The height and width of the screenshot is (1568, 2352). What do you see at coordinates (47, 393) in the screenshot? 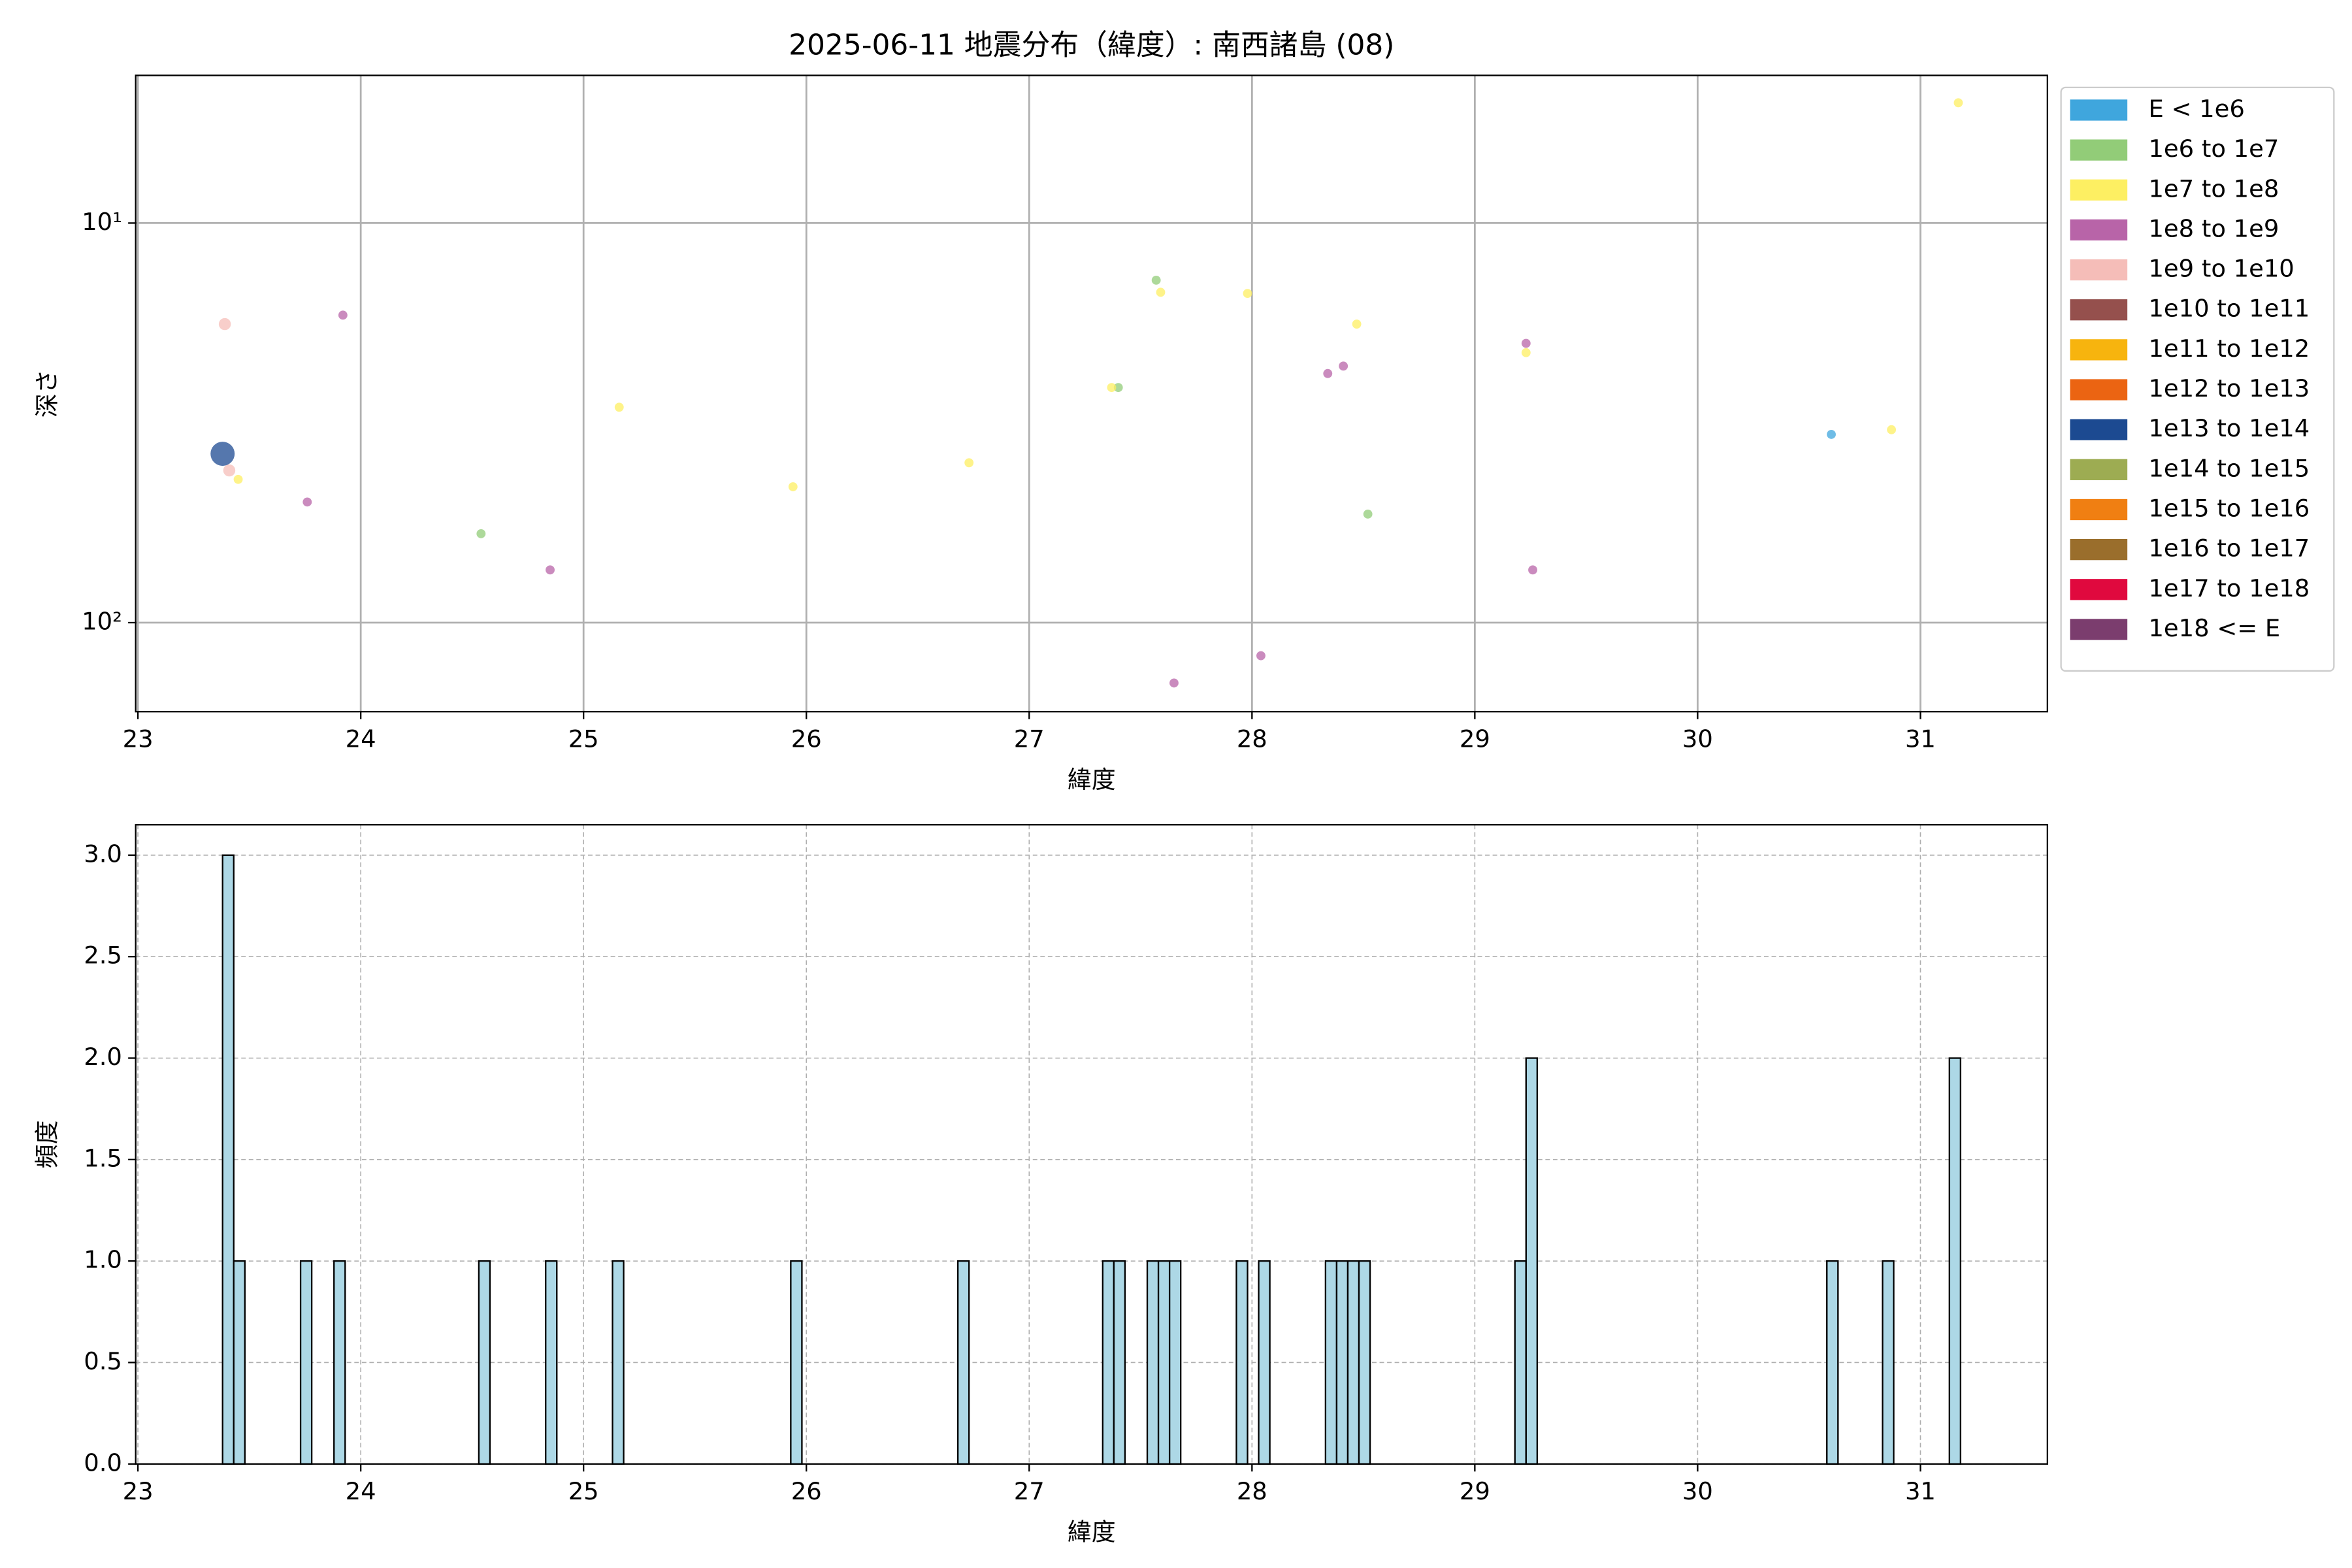
I see `y-axis-label: 深さ` at bounding box center [47, 393].